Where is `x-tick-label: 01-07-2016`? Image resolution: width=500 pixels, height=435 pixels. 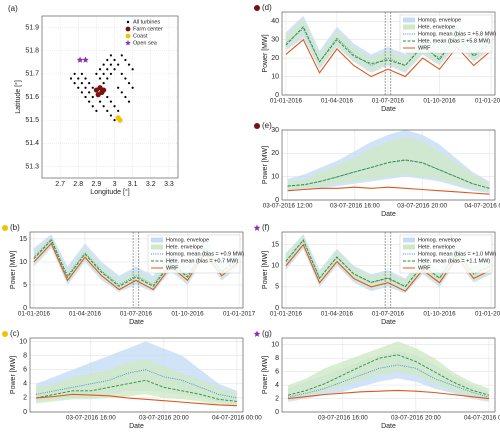
x-tick-label: 01-07-2016 is located at coordinates (388, 314).